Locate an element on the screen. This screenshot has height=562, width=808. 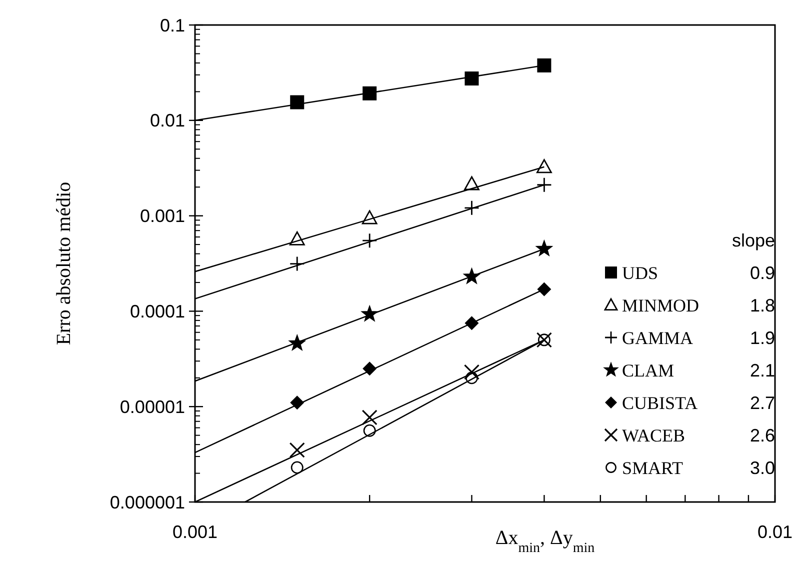
y-tick-label: 0.000001 is located at coordinates (147, 502).